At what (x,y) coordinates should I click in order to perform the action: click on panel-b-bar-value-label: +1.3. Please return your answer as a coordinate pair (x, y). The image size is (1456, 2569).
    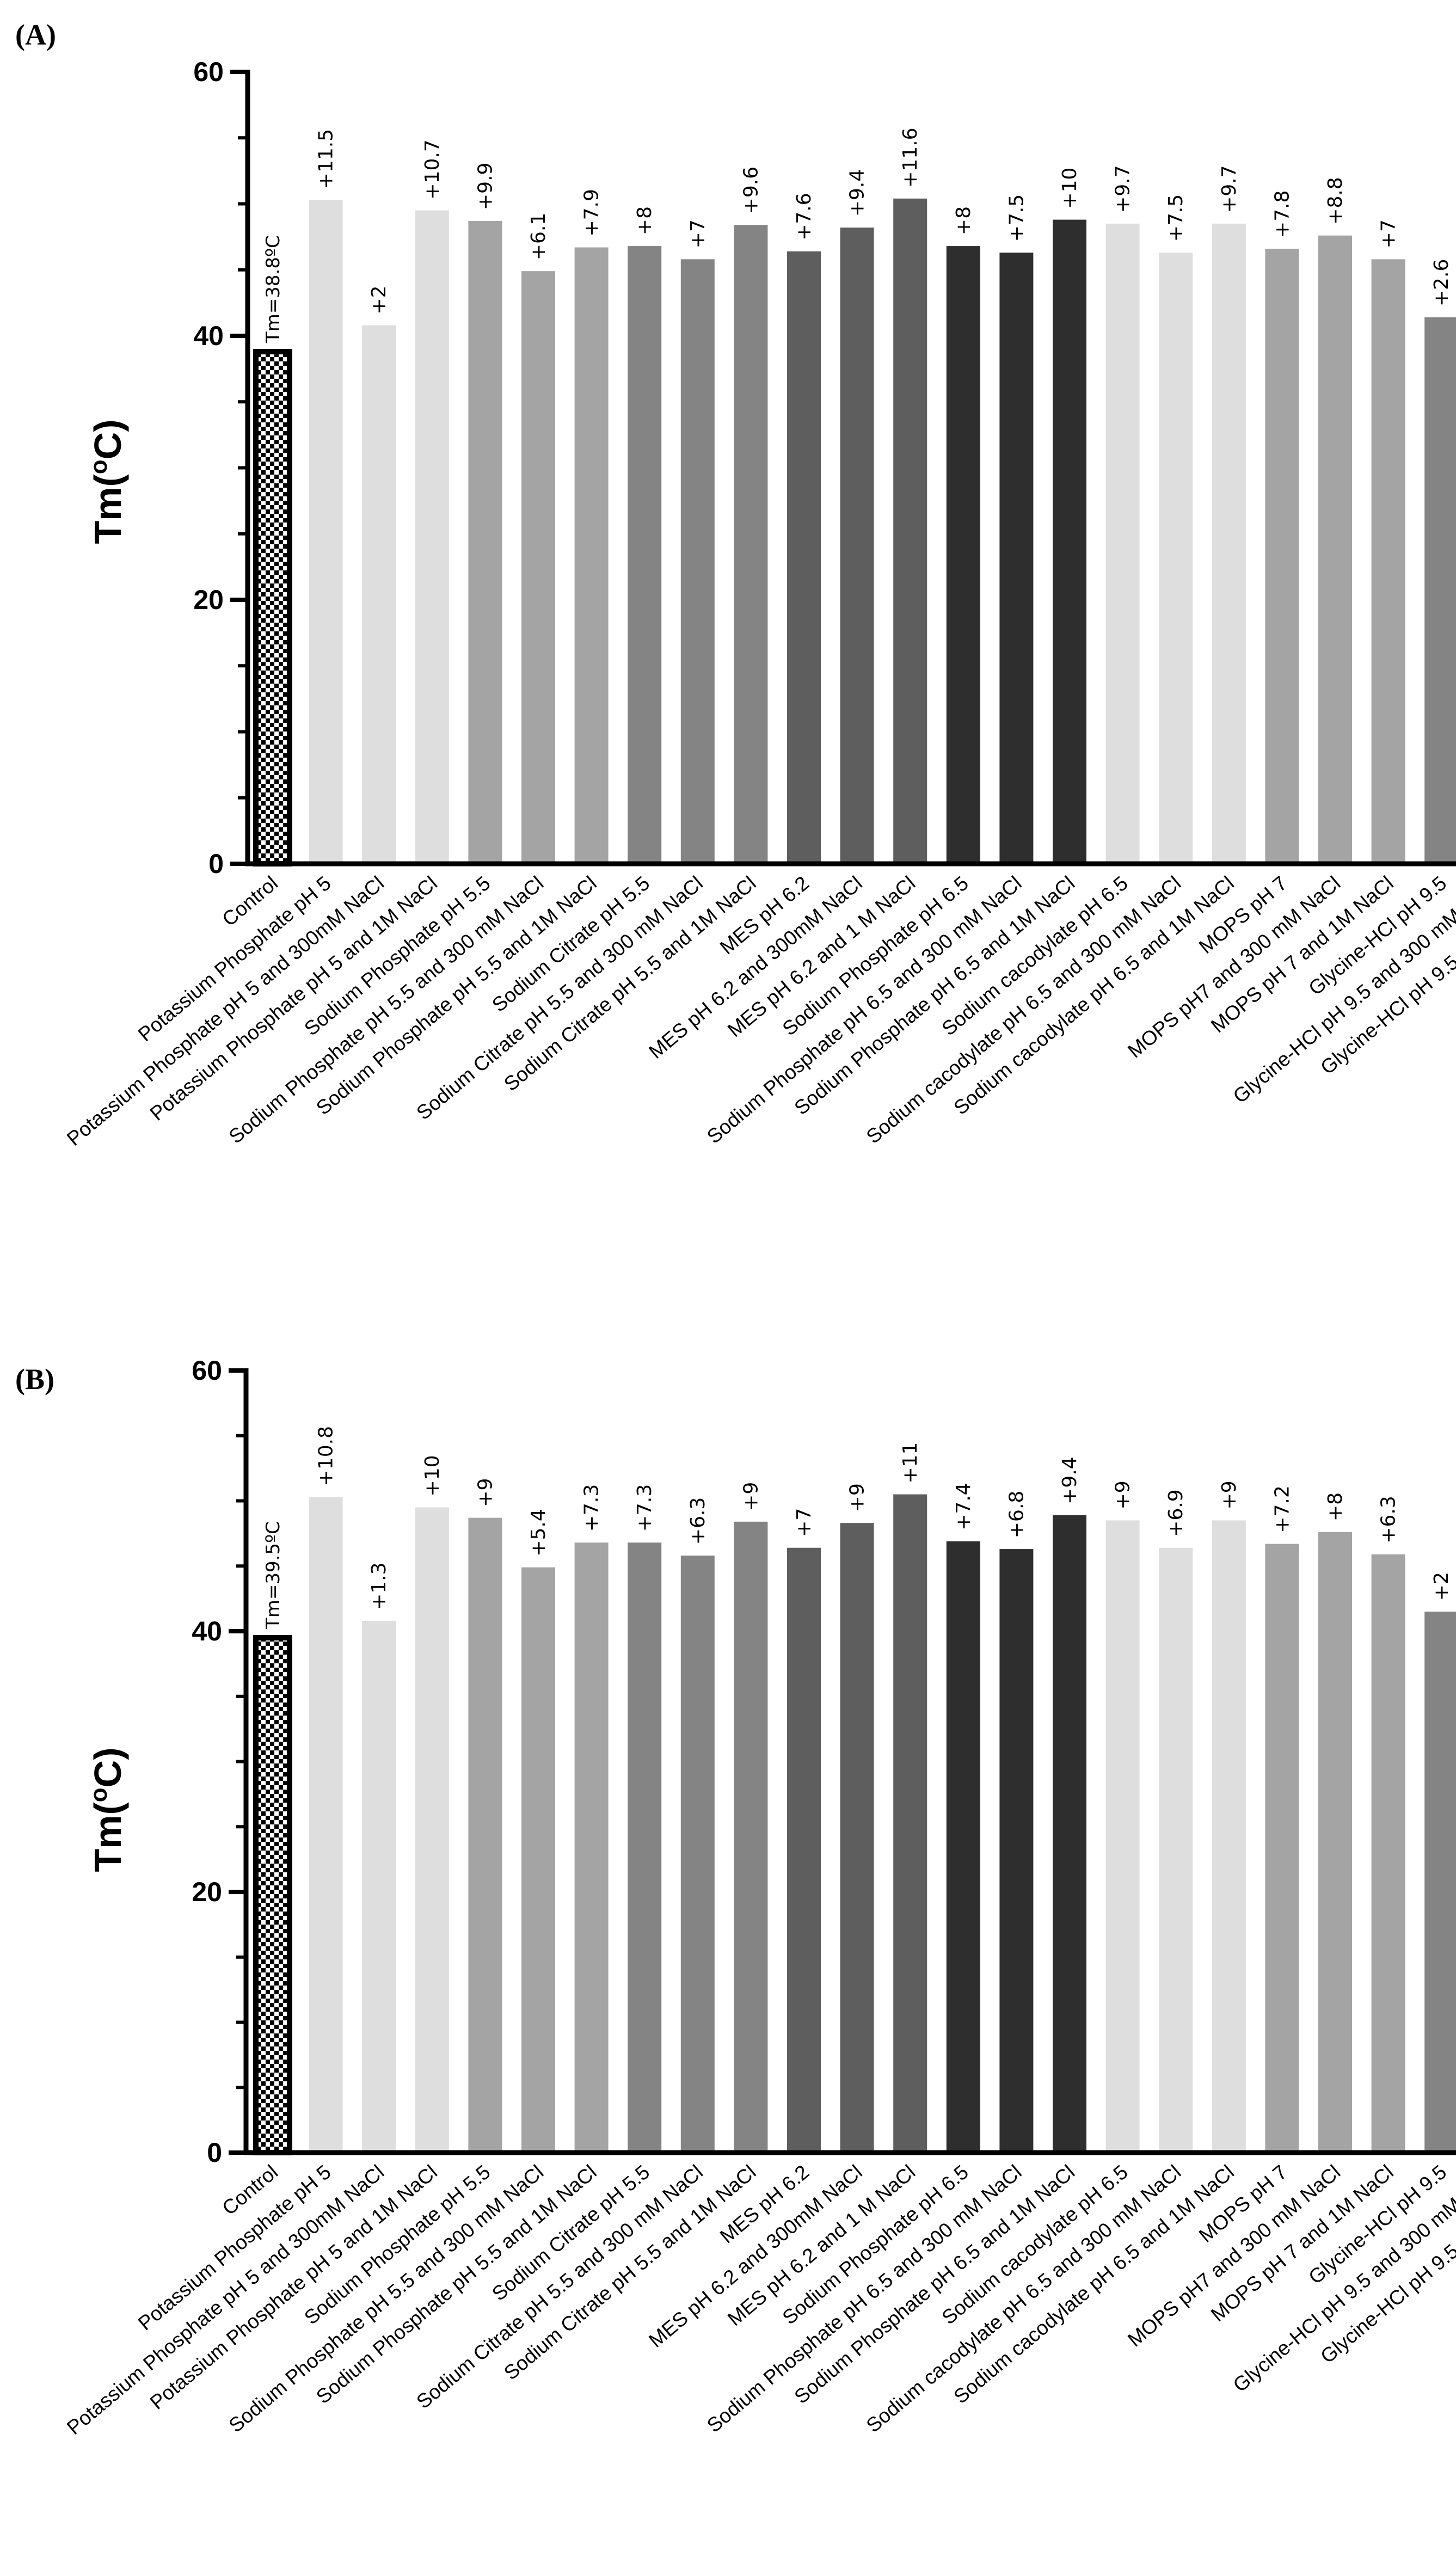
    Looking at the image, I should click on (379, 1585).